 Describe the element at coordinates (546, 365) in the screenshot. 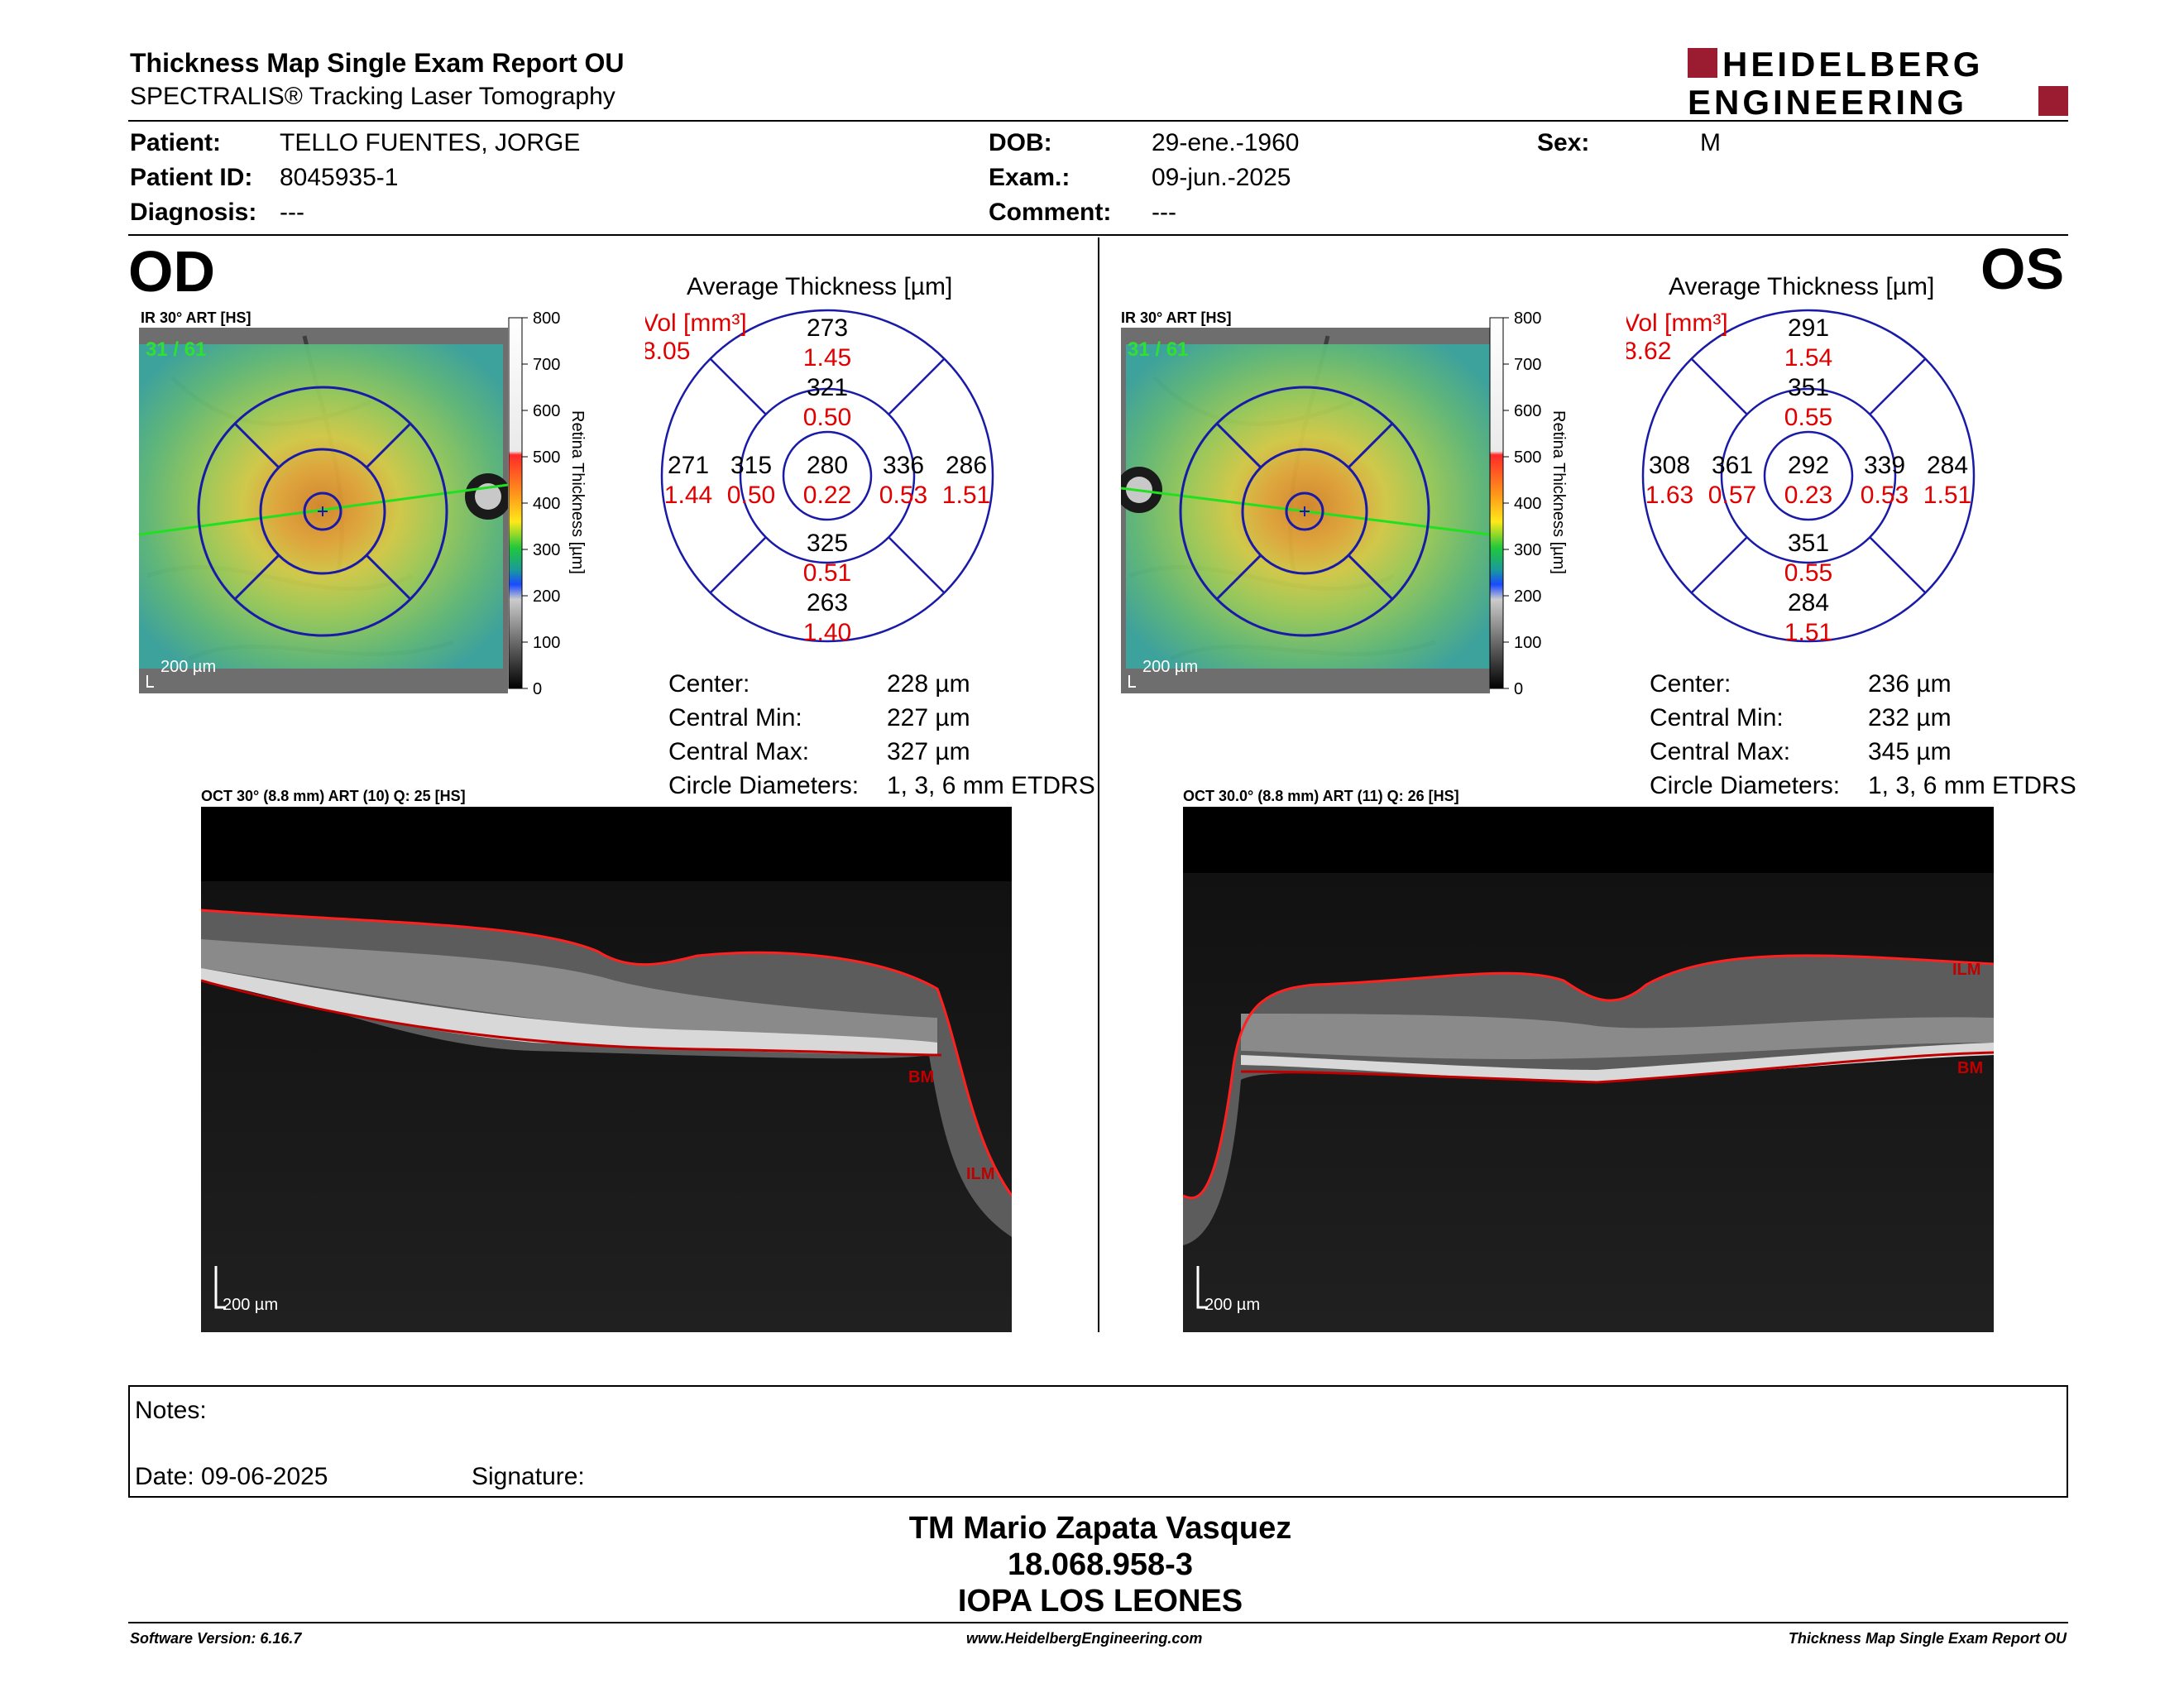

I see `od-cbar-tick: 700` at that location.